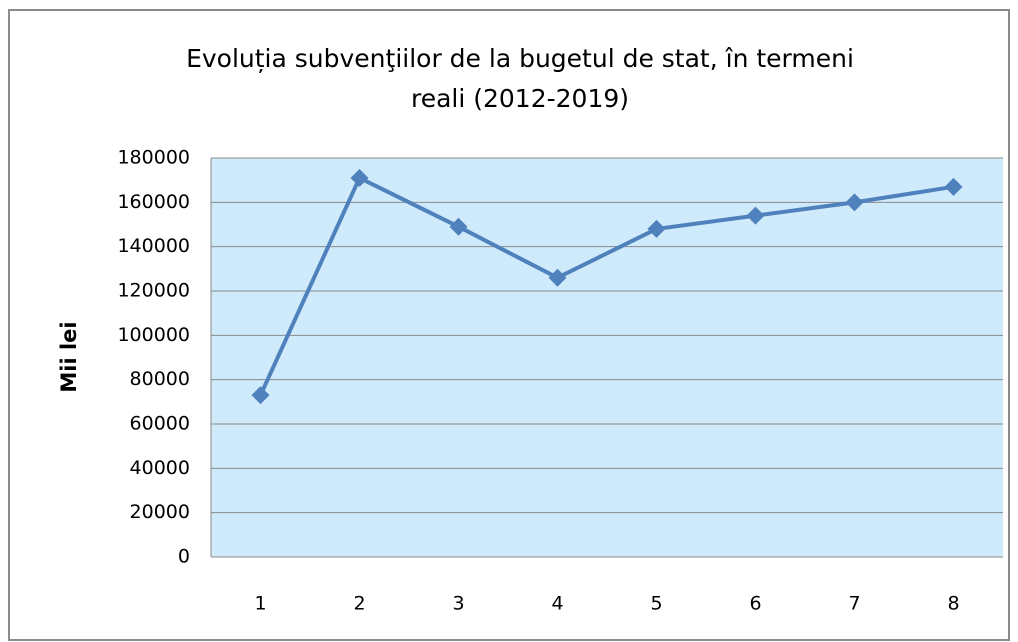 This screenshot has width=1018, height=642. I want to click on y-tick-label: 0, so click(184, 557).